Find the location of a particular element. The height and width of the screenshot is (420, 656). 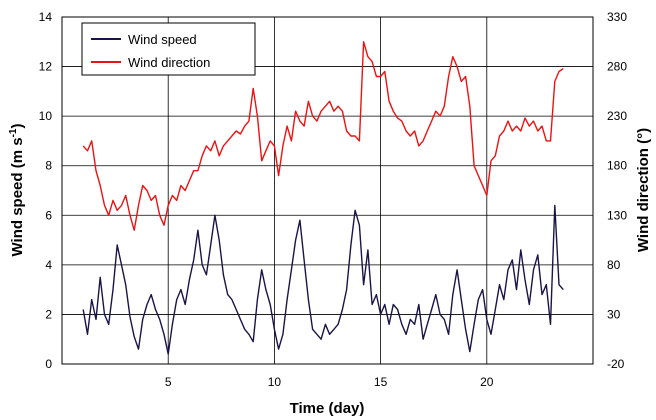

y-right-tick-label-4: 180 is located at coordinates (617, 166).